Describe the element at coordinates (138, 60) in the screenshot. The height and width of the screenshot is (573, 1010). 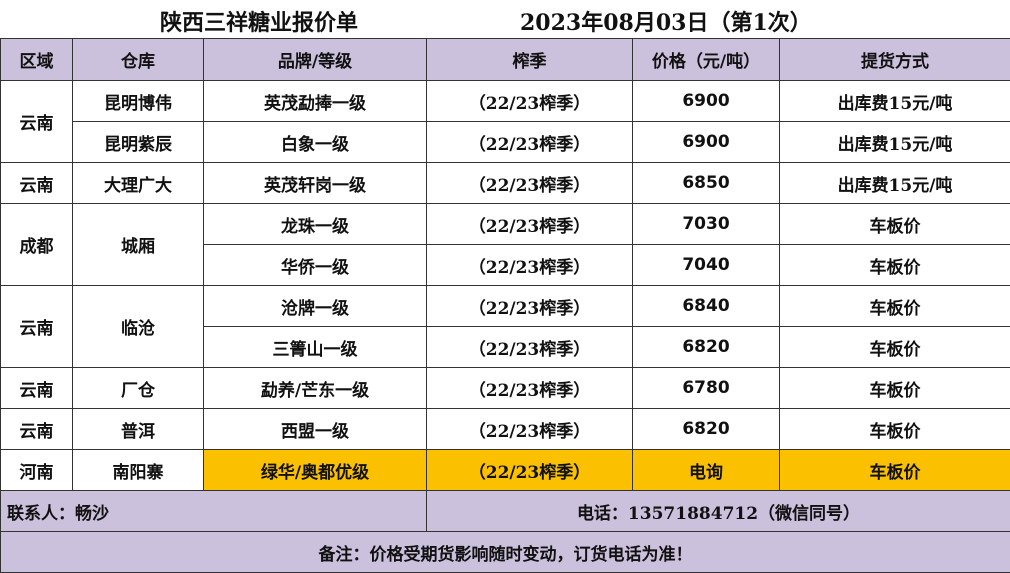
I see `header-cell: 仓库` at that location.